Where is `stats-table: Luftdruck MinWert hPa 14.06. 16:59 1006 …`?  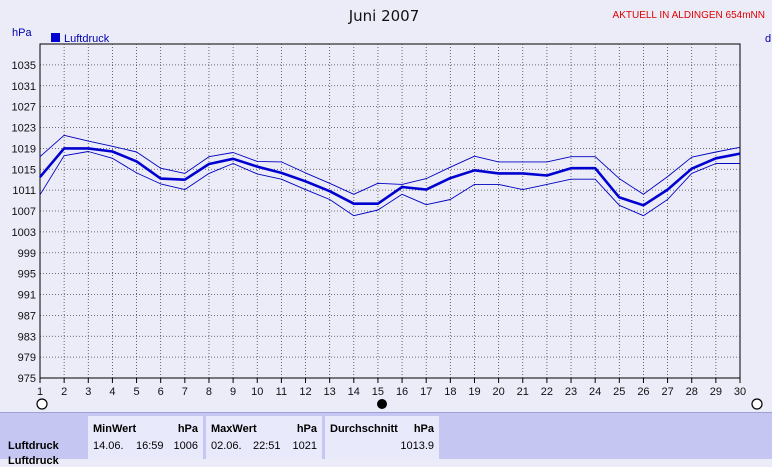 stats-table: Luftdruck MinWert hPa 14.06. 16:59 1006 … is located at coordinates (386, 439).